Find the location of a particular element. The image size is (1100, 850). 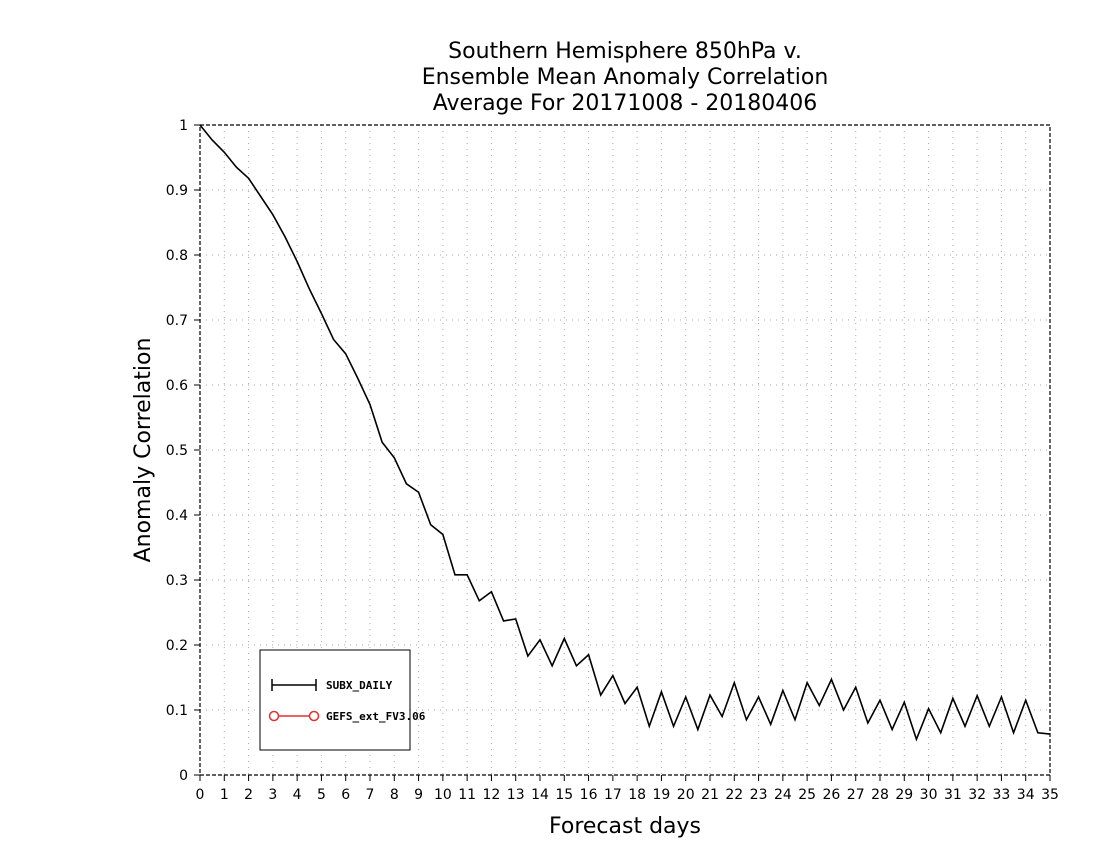

x-tick-label: 21 is located at coordinates (710, 795).